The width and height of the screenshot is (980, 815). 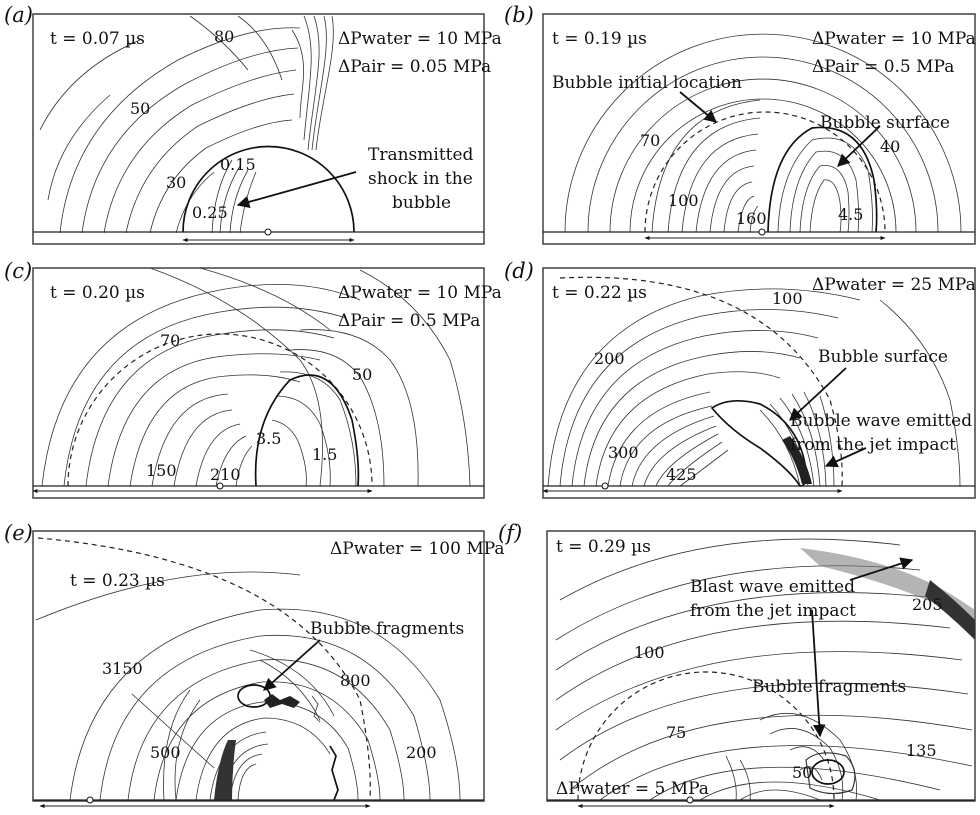 I want to click on panel-label: (f), so click(x=510, y=533).